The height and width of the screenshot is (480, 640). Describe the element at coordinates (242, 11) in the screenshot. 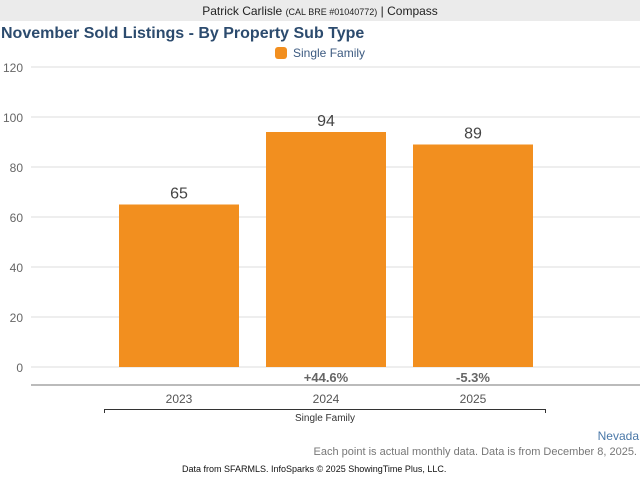

I see `agent-name: Patrick Carlisle` at that location.